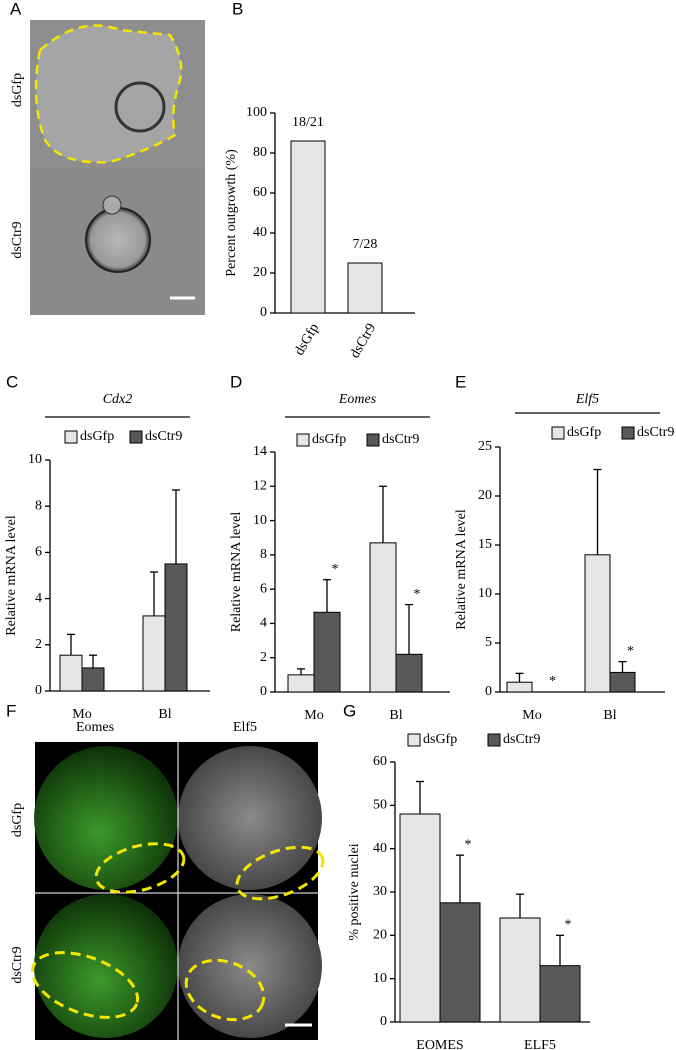  I want to click on x-tick-label: EOMES, so click(439, 1044).